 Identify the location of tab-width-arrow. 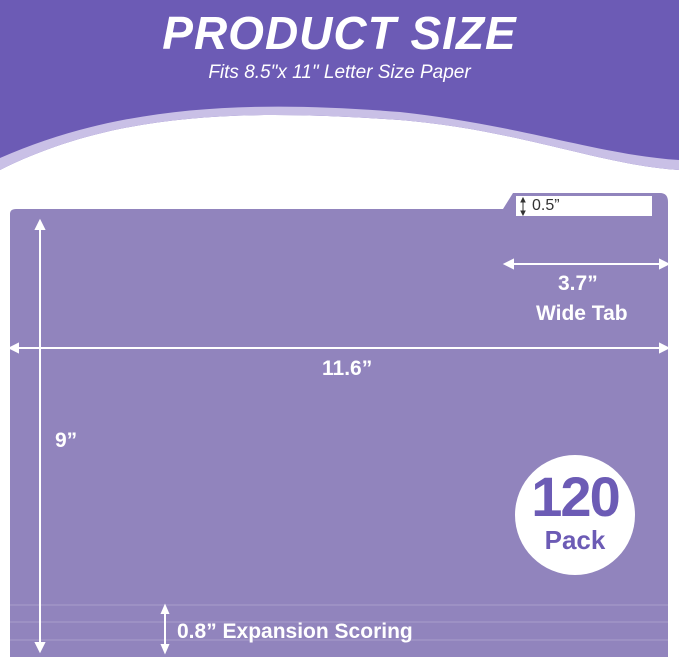
(586, 264).